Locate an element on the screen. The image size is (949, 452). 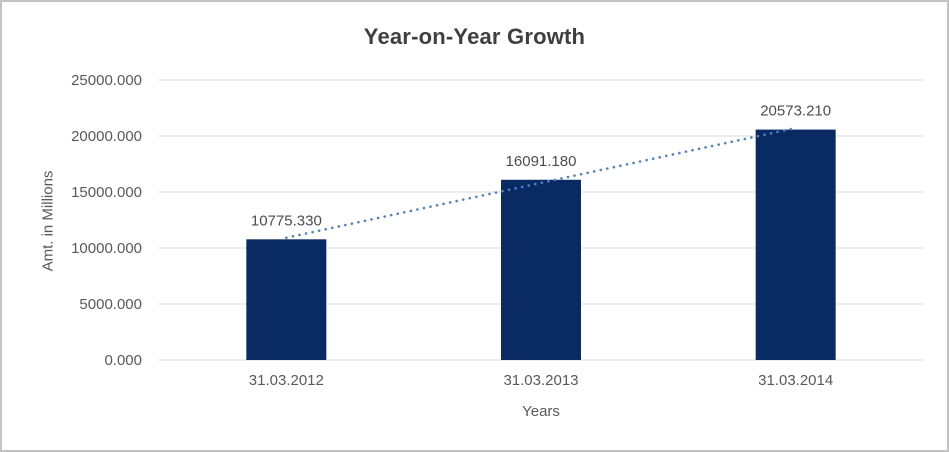
x-category-label: 31.03.2014 is located at coordinates (795, 380).